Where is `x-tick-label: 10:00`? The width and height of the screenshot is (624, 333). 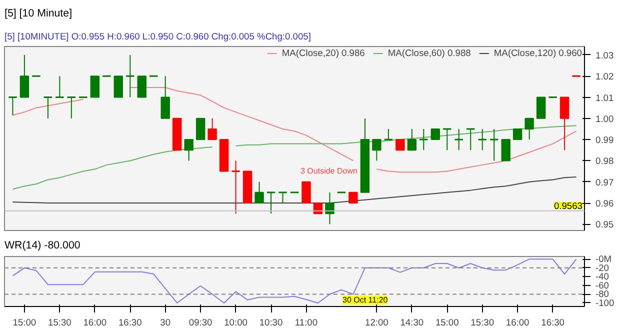
x-tick-label: 10:00 is located at coordinates (236, 323).